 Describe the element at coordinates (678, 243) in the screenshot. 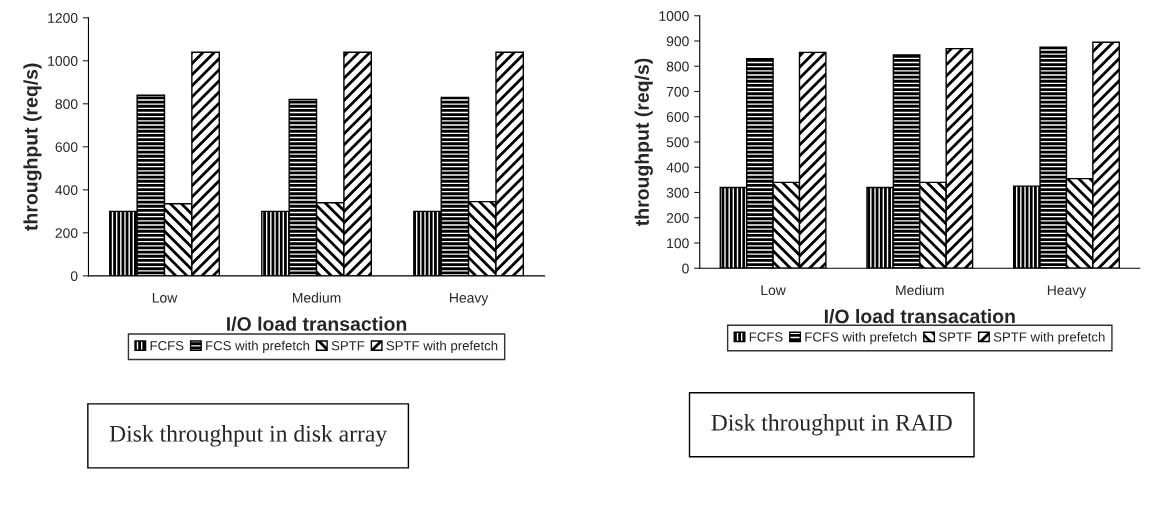

I see `y-tick-label: 100` at that location.